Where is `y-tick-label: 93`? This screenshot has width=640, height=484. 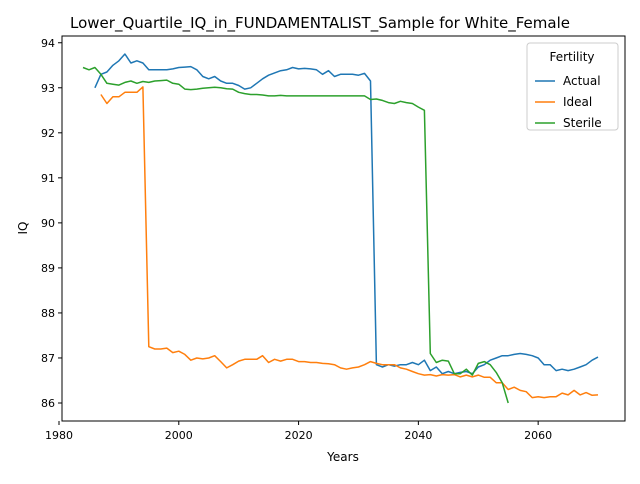 y-tick-label: 93 is located at coordinates (48, 88).